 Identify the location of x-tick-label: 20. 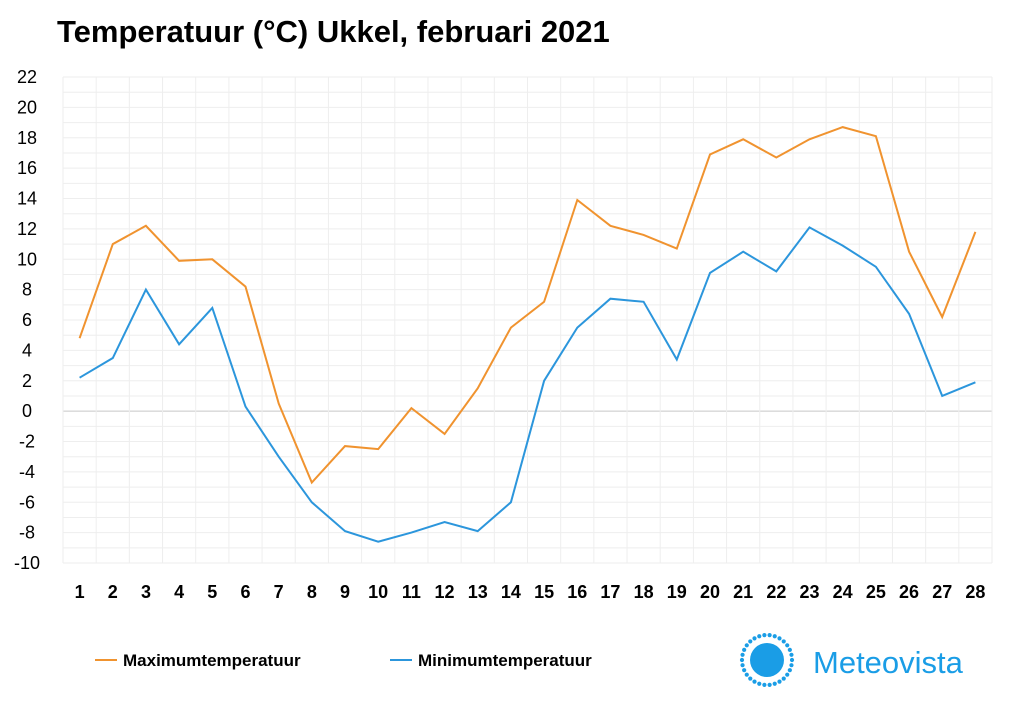
(710, 592).